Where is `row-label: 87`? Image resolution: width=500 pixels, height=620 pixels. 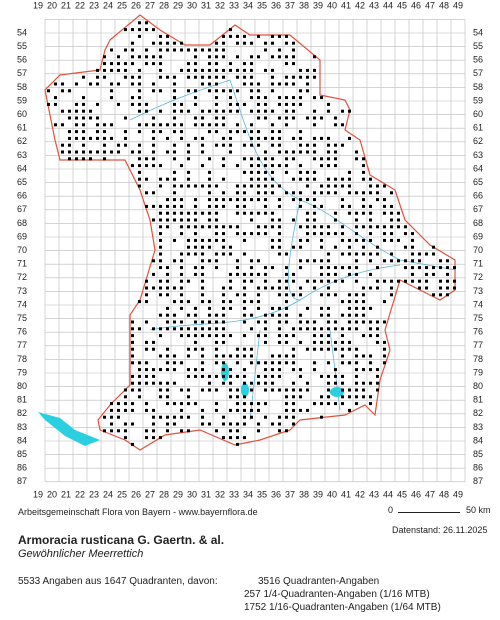
row-label: 87 is located at coordinates (22, 481).